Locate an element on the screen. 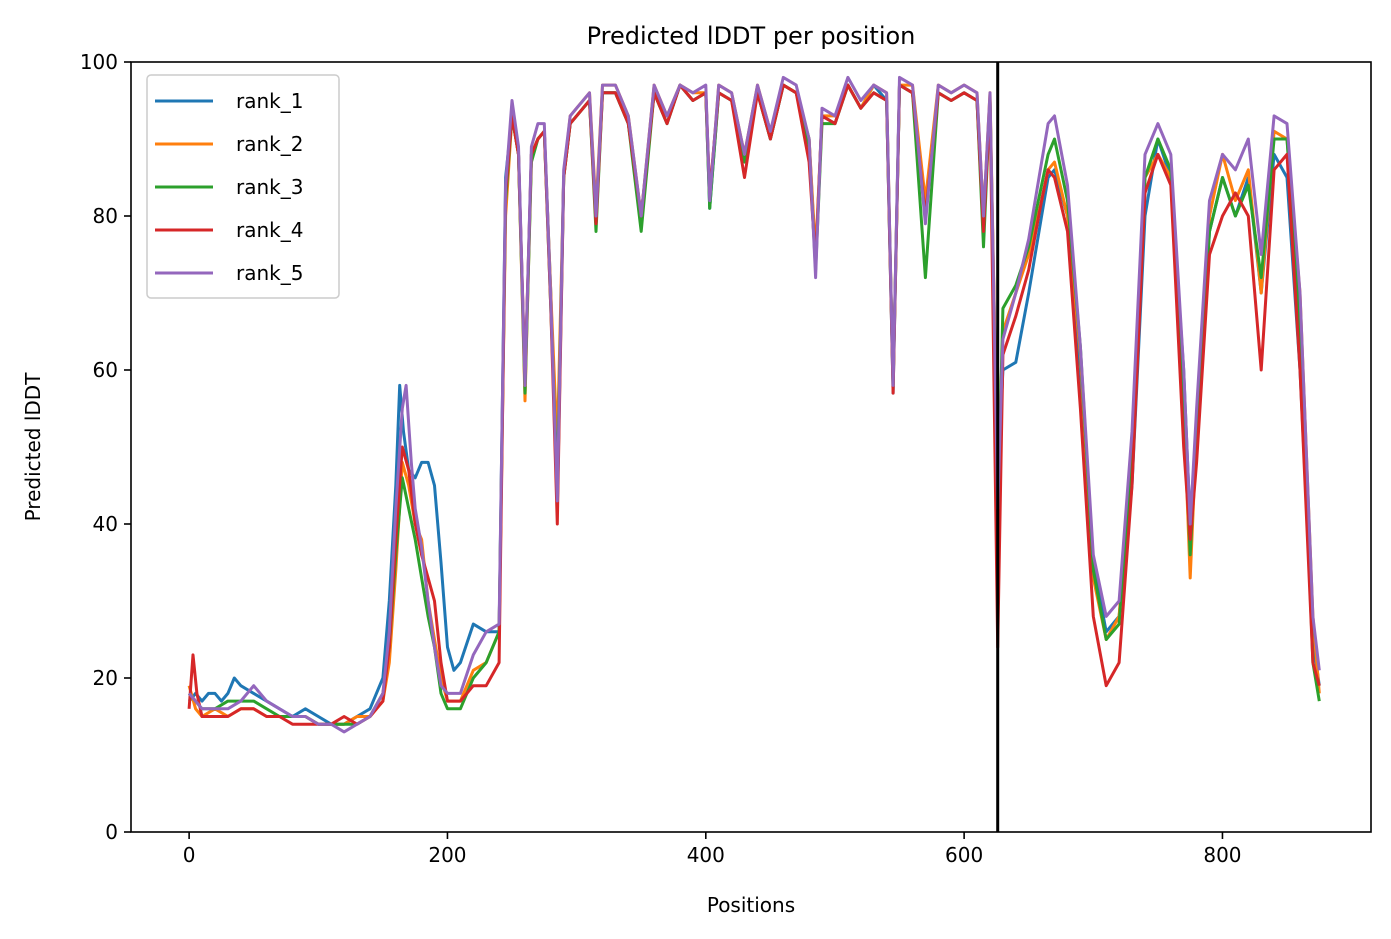 This screenshot has height=939, width=1391. legend-label-rank_1: rank_1 is located at coordinates (269, 101).